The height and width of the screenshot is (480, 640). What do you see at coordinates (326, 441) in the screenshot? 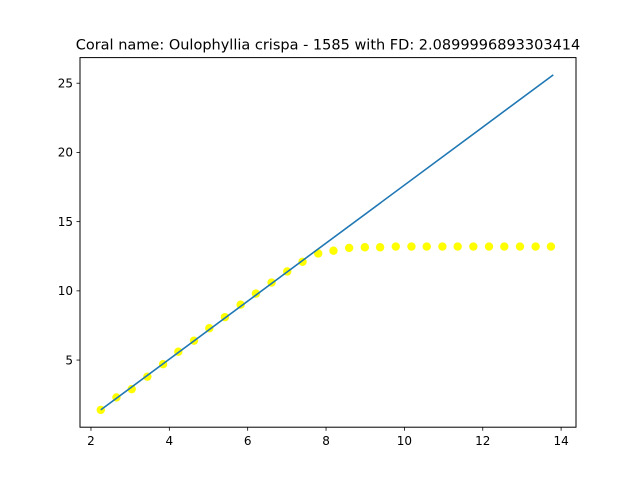
I see `x-tick-label: 8` at bounding box center [326, 441].